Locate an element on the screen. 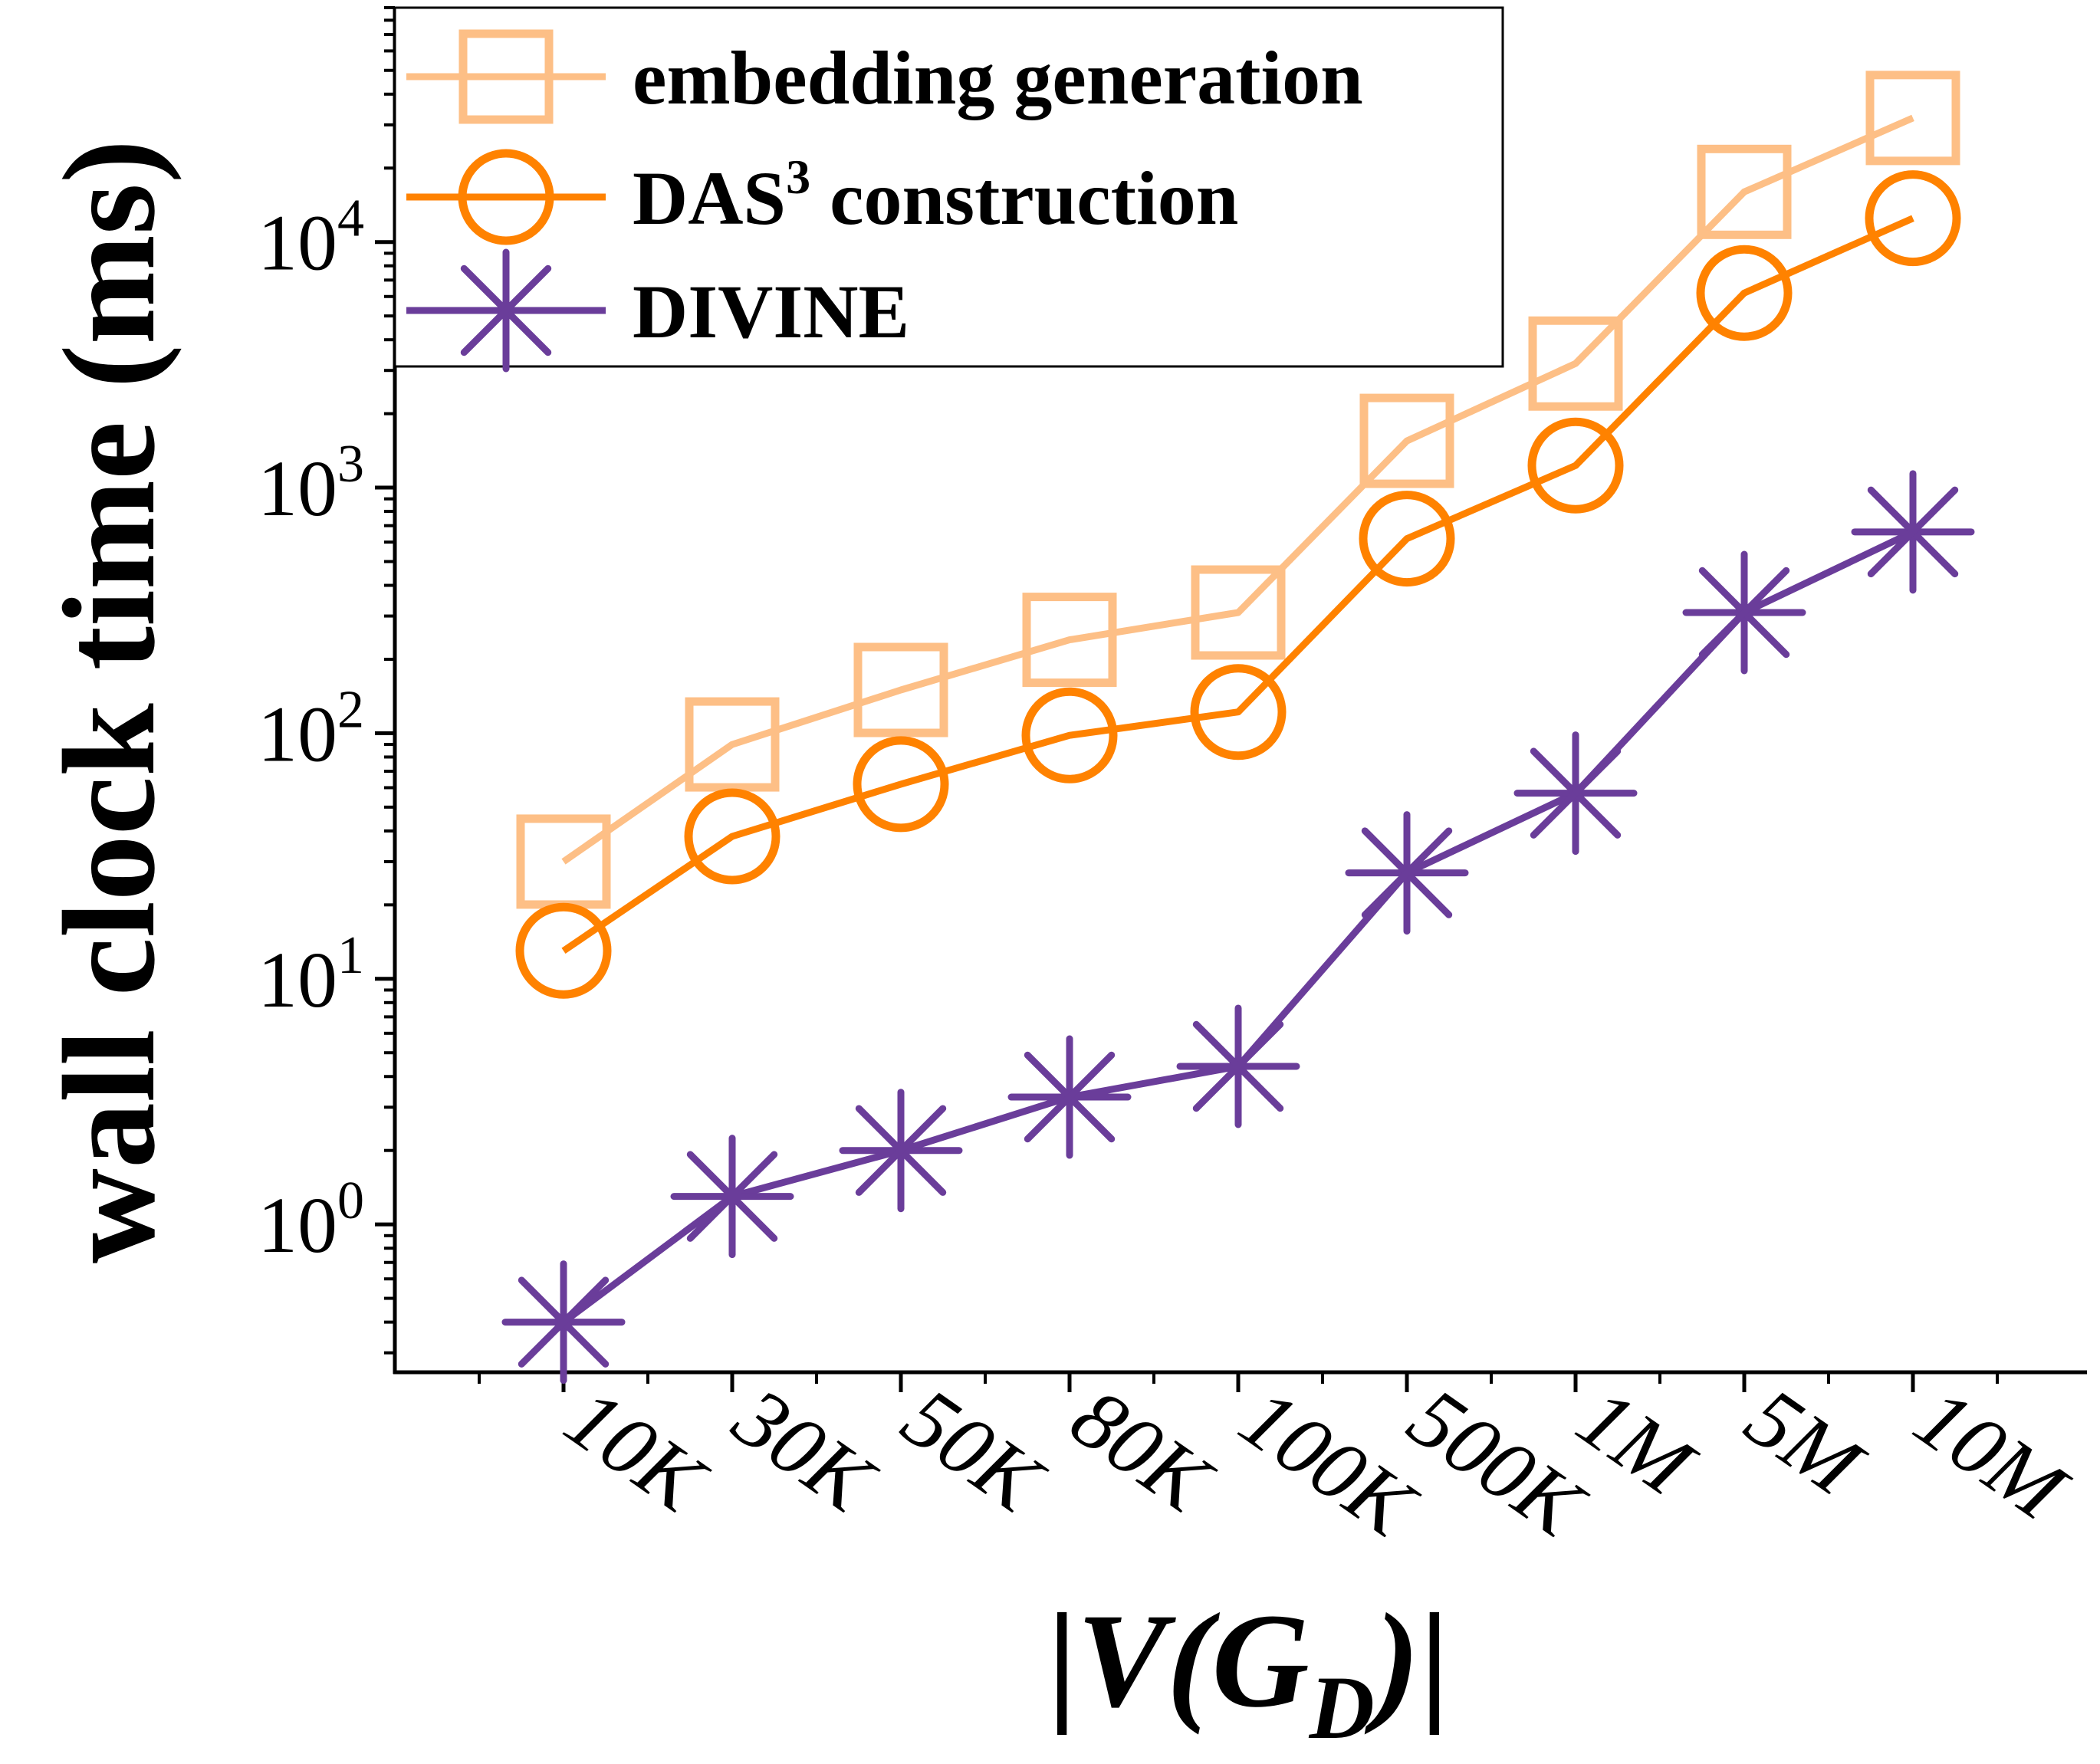  legend-label-main: embedding generation is located at coordinates (998, 77).